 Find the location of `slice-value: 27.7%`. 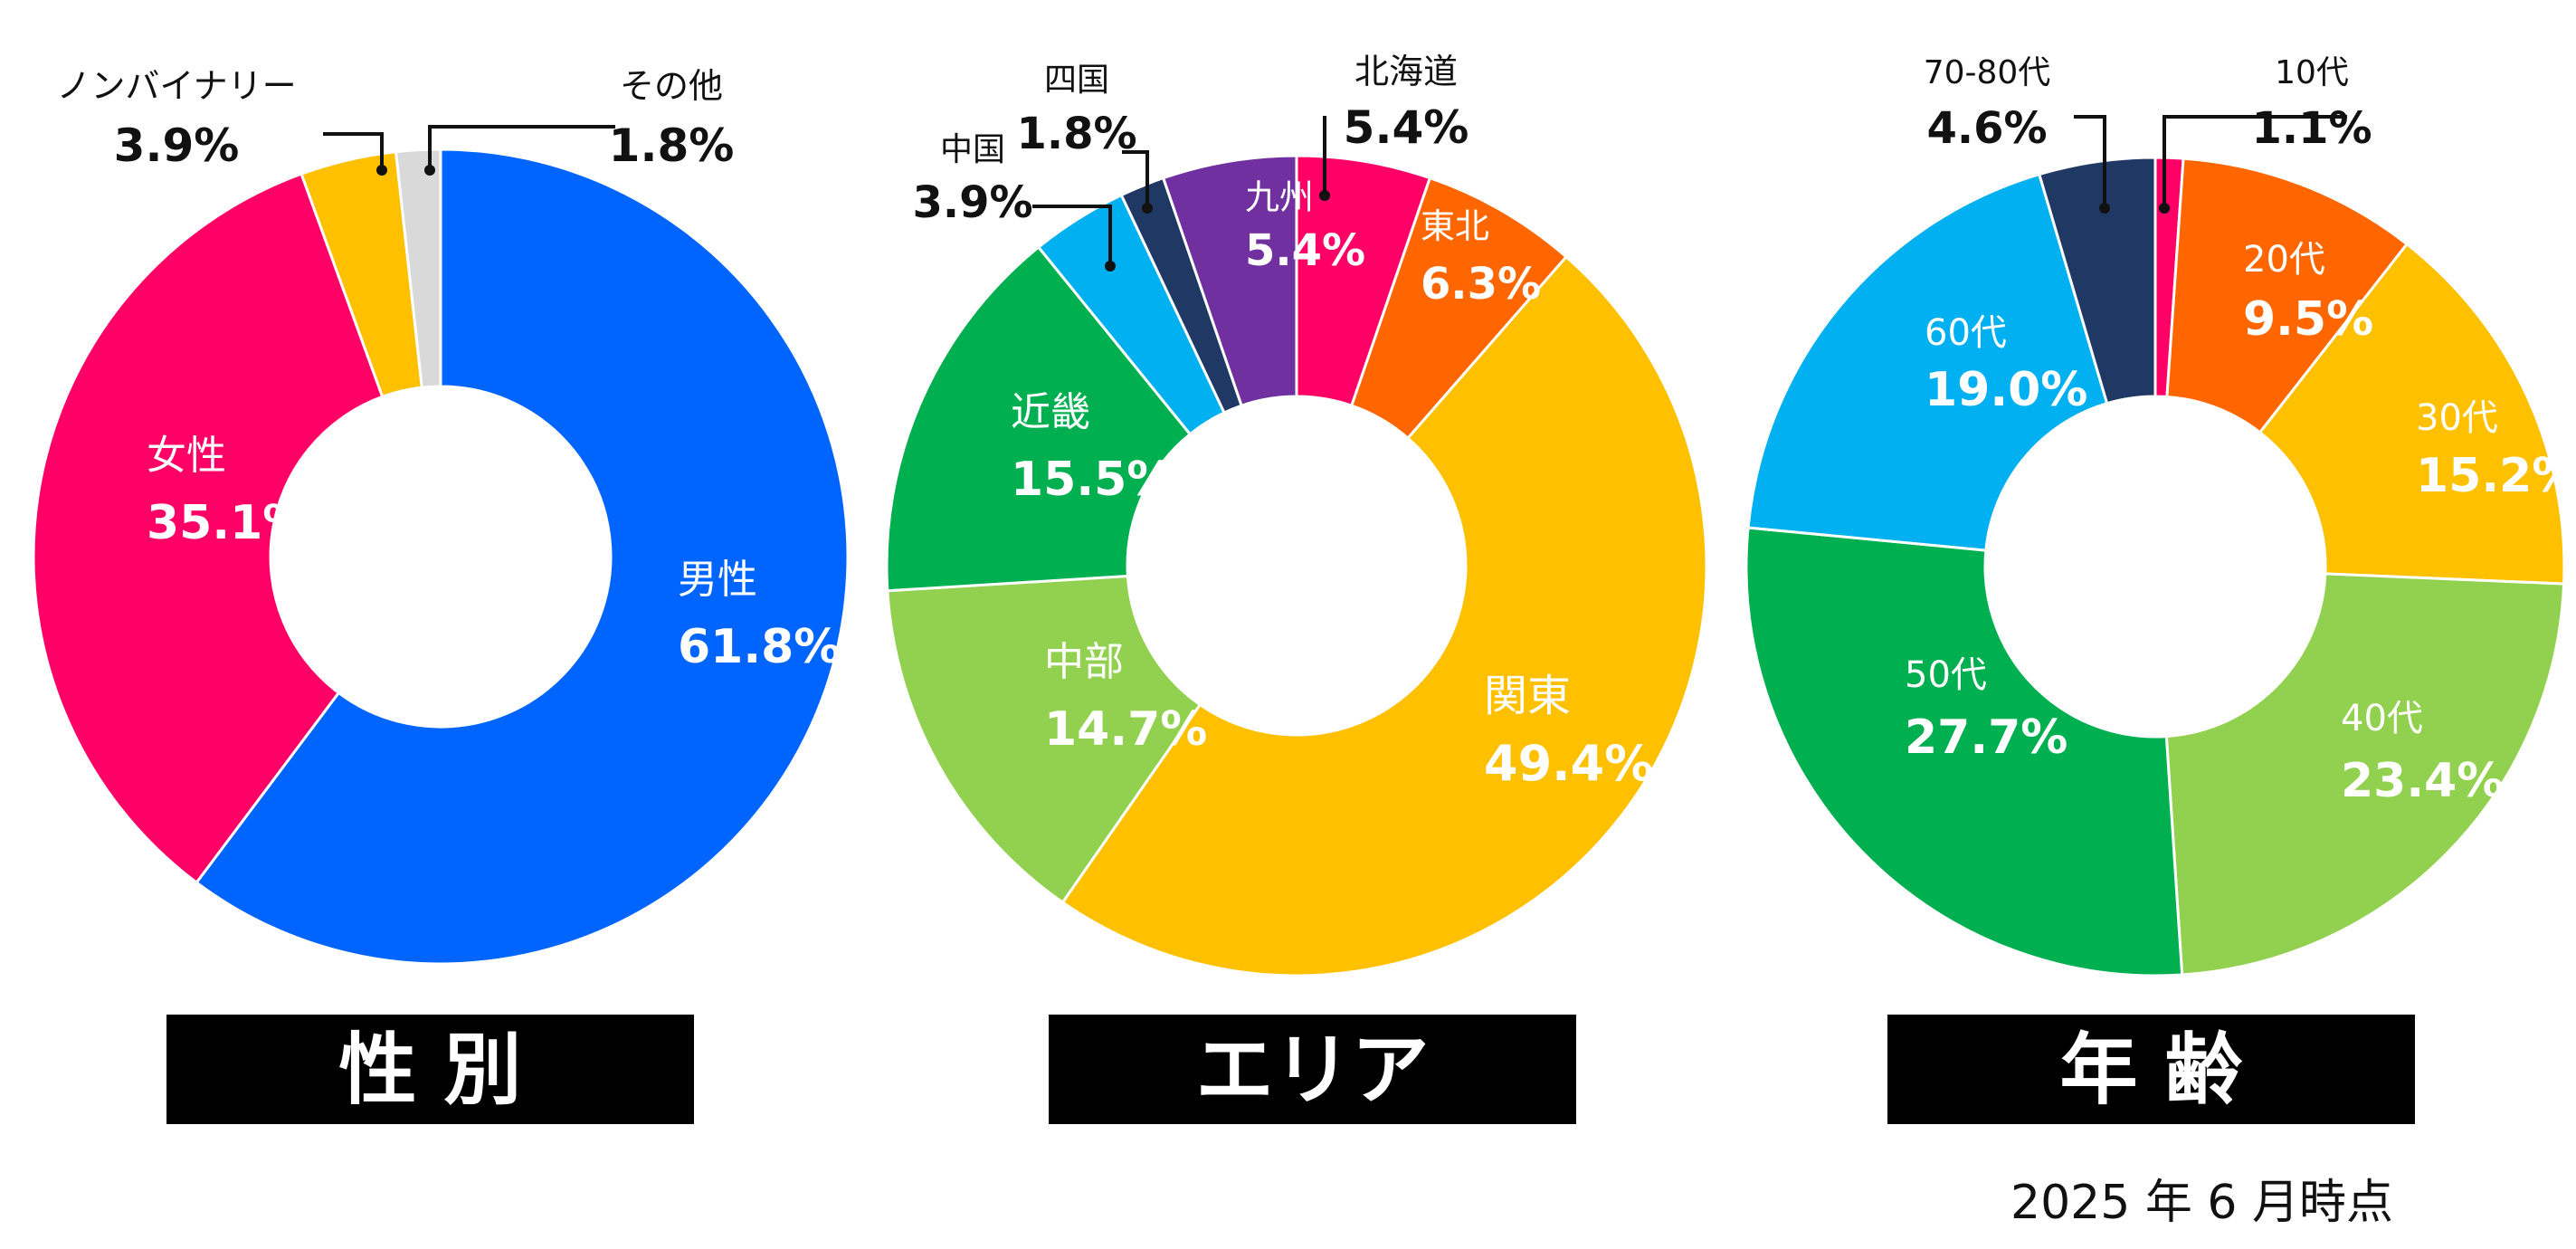

slice-value: 27.7% is located at coordinates (1986, 737).